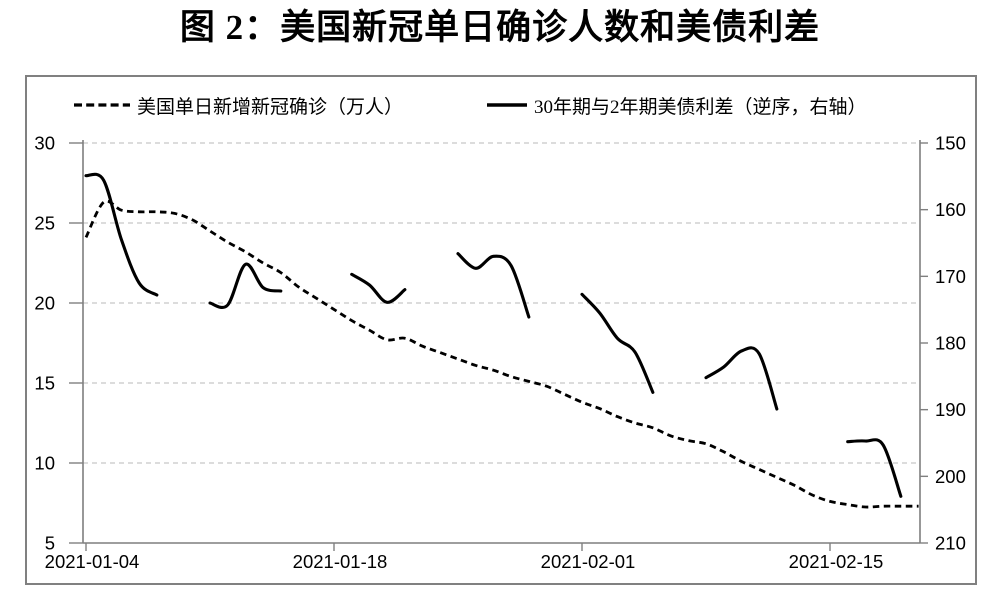  Describe the element at coordinates (950, 276) in the screenshot. I see `right-axis-tick-label: 170` at that location.